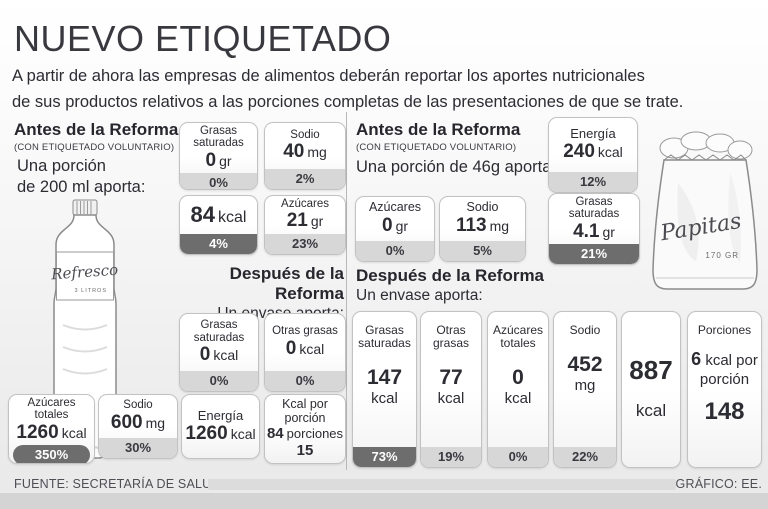 This screenshot has height=509, width=768. I want to click on percent-chip: 12%, so click(593, 182).